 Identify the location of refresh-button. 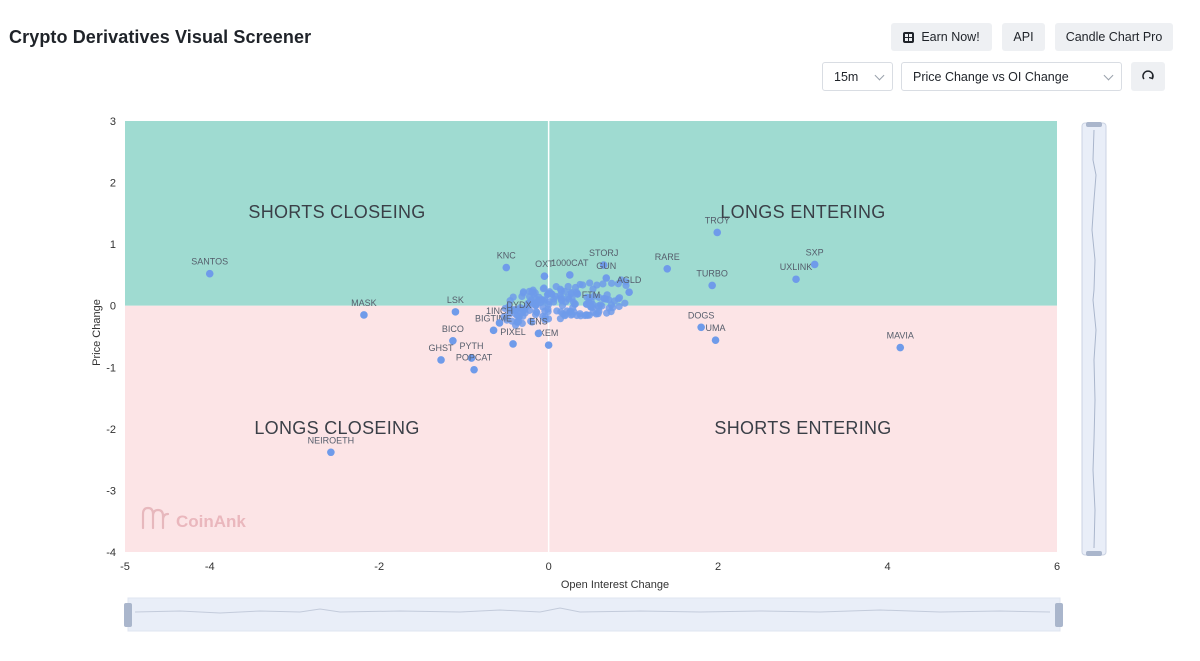
(1148, 76).